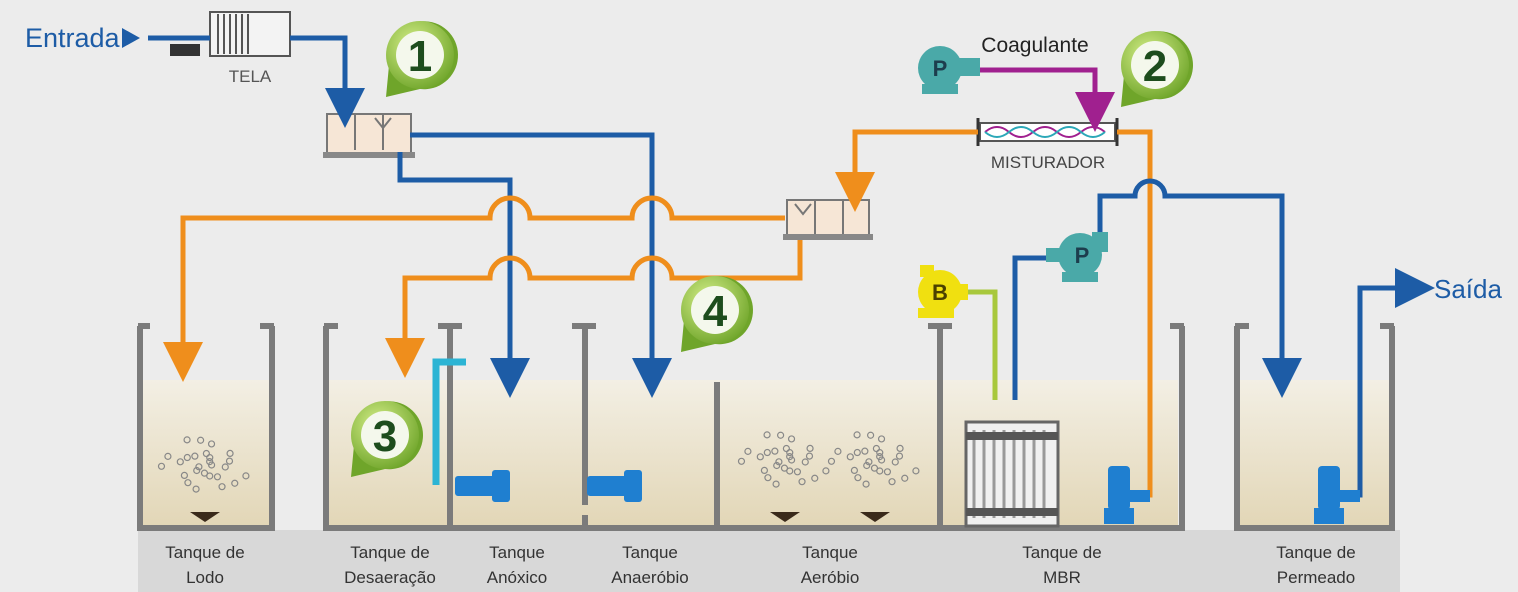  Describe the element at coordinates (131, 38) in the screenshot. I see `entrada-arrow` at that location.